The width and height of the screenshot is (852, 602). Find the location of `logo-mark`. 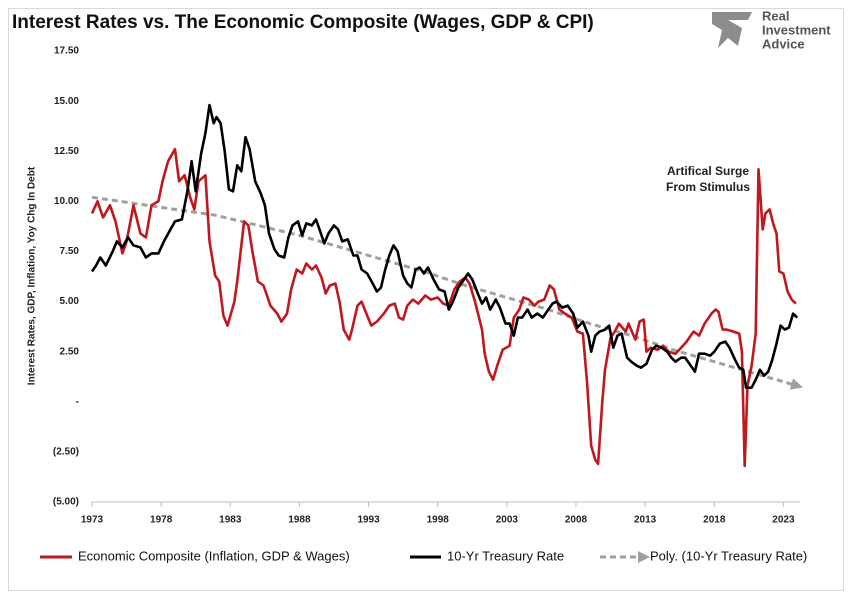

logo-mark is located at coordinates (732, 30).